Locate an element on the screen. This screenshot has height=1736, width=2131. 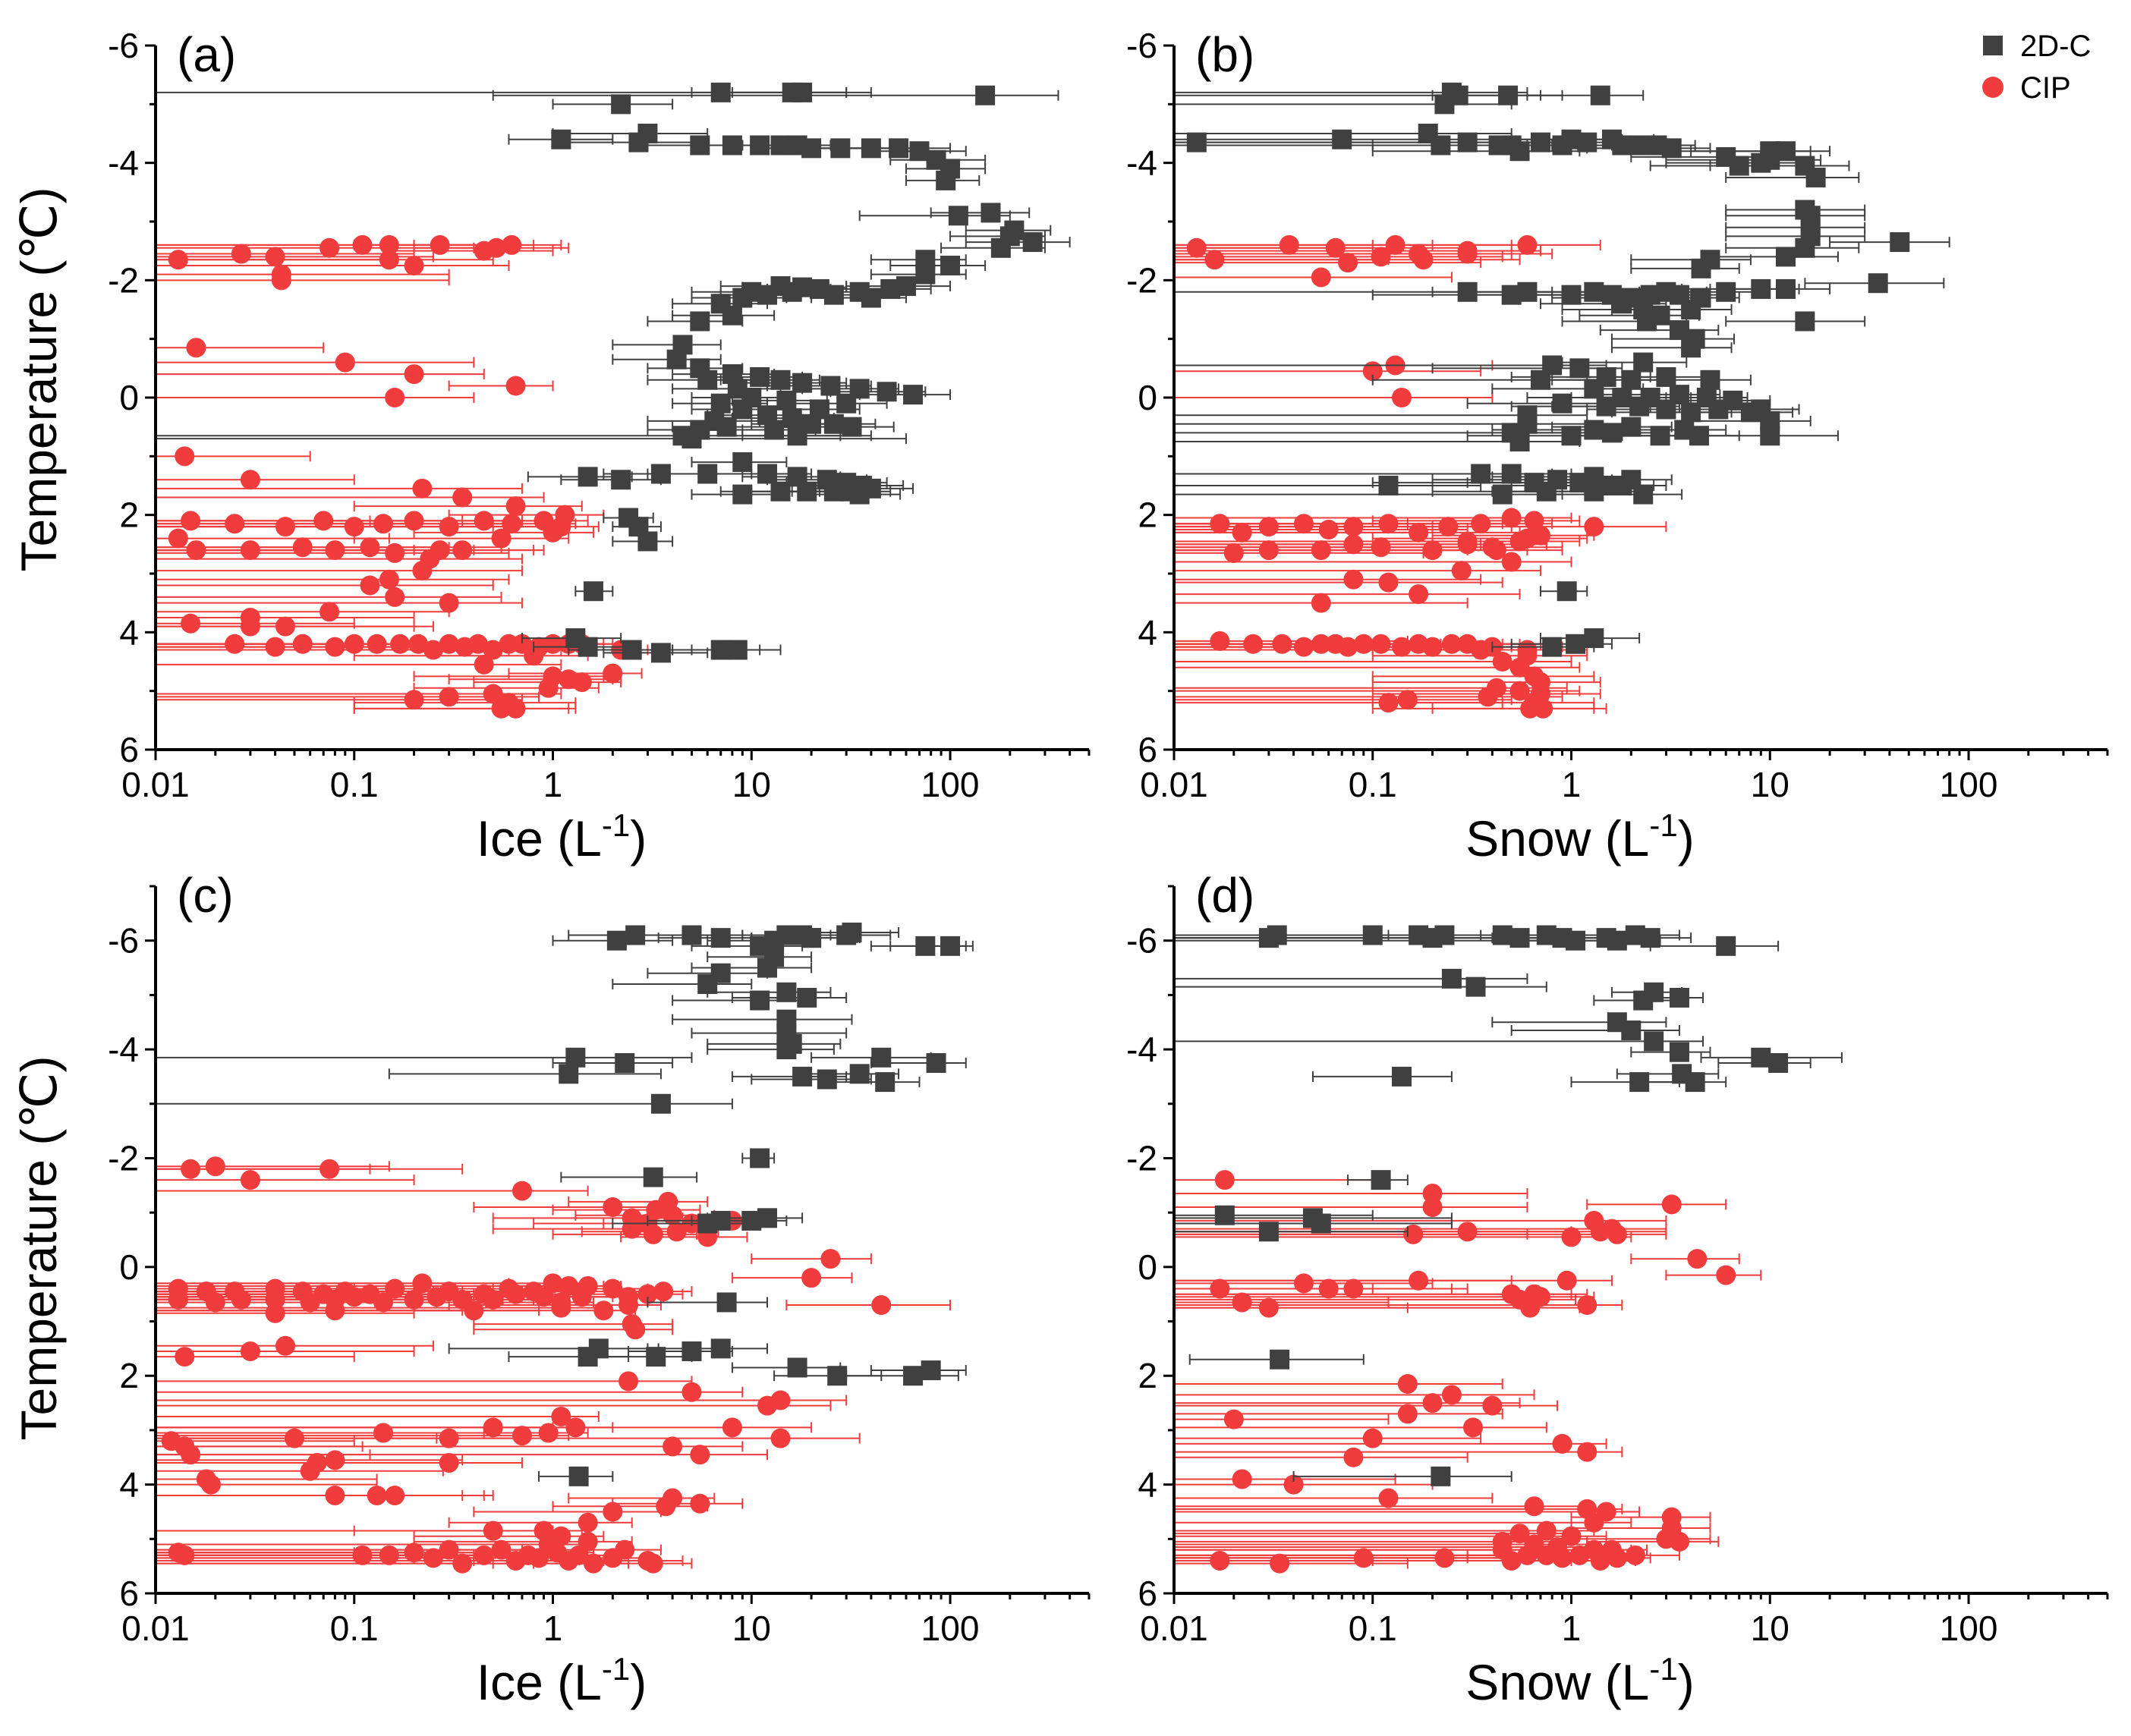
y-tick-label: -6 is located at coordinates (123, 45).